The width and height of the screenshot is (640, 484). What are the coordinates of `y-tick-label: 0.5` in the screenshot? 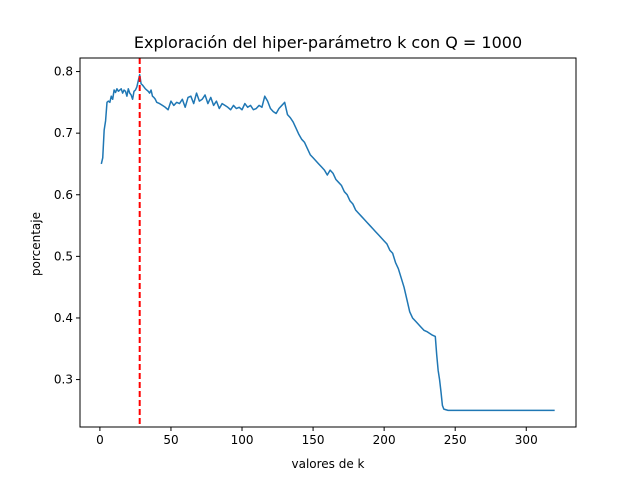 It's located at (63, 256).